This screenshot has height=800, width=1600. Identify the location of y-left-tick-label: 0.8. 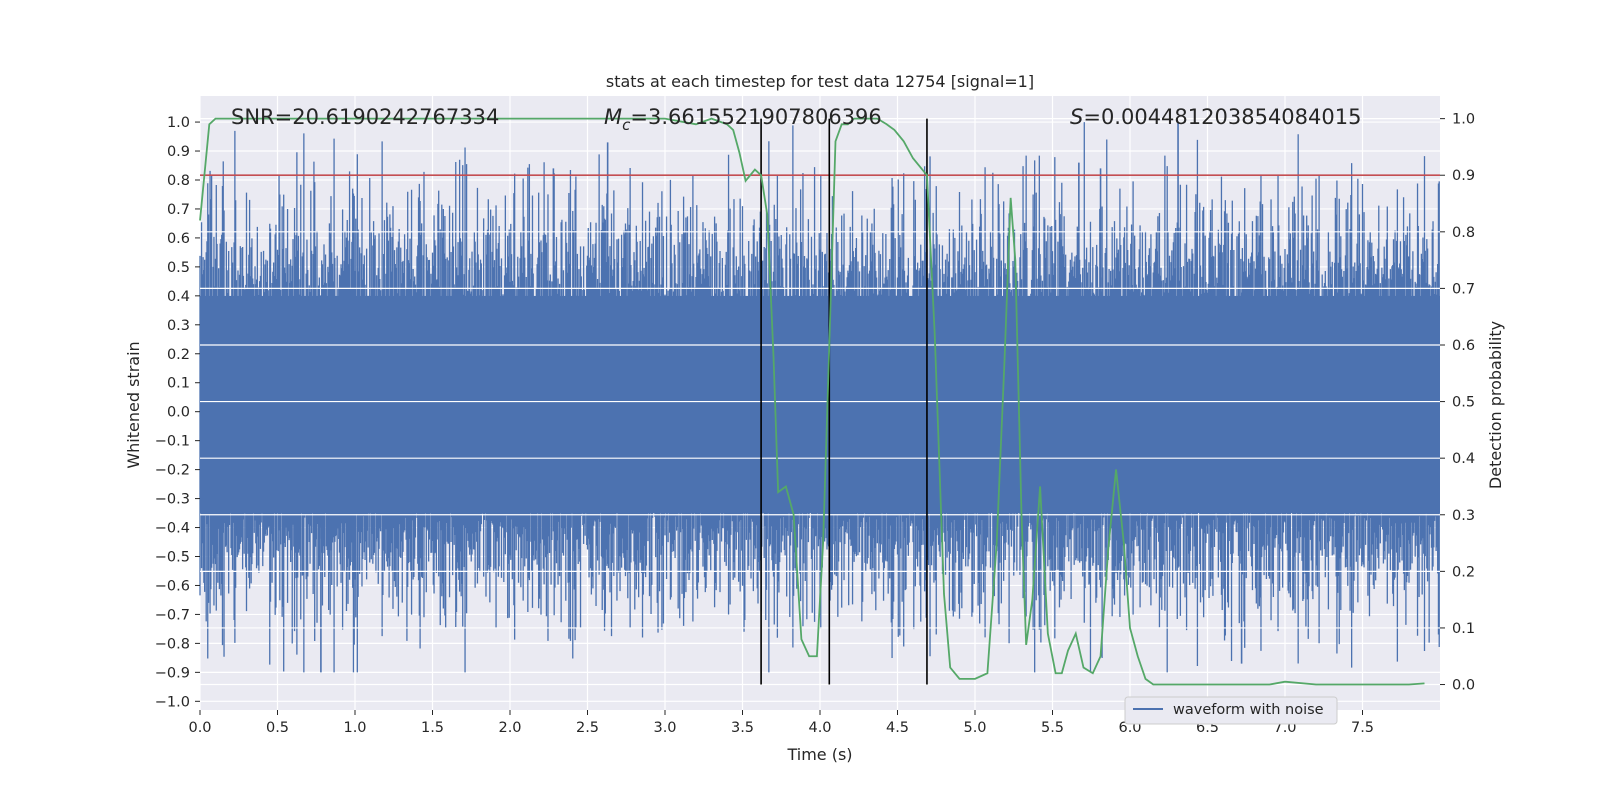
(178, 181).